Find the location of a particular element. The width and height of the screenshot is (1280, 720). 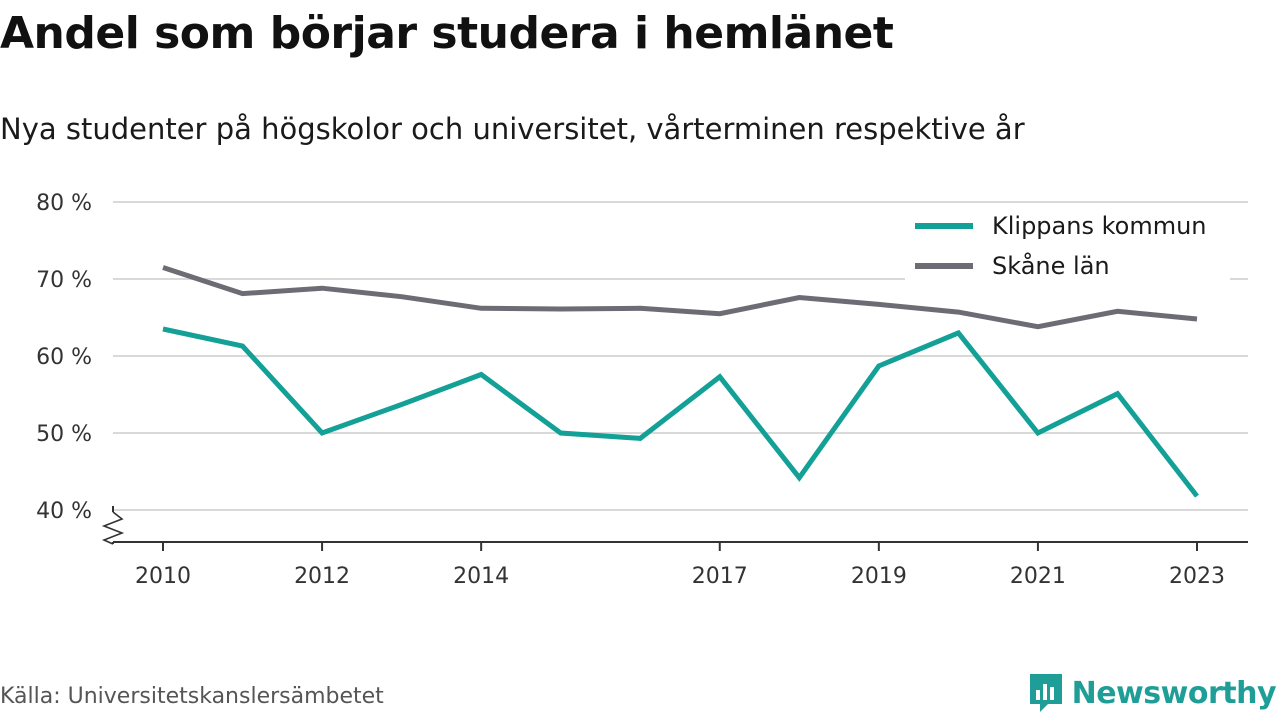

legend-label-skane-lan: Skåne län is located at coordinates (1051, 265).